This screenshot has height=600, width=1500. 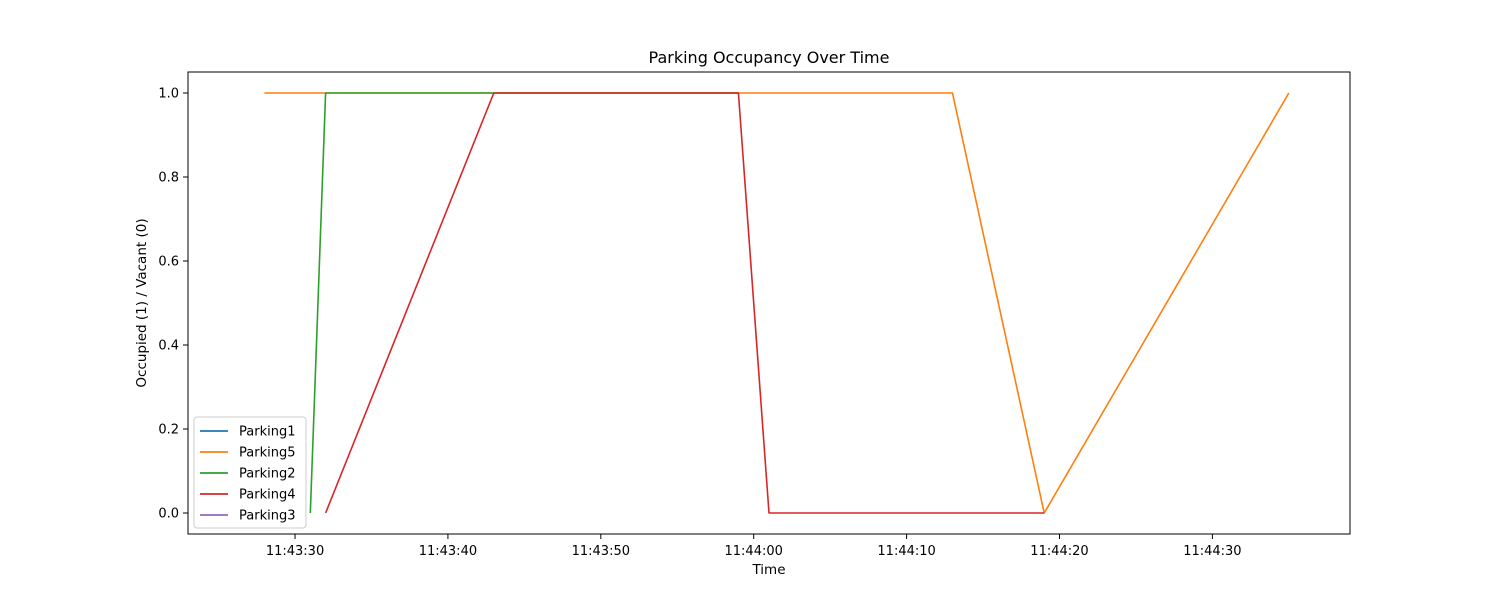 What do you see at coordinates (168, 346) in the screenshot?
I see `y-tick-label: 0.4` at bounding box center [168, 346].